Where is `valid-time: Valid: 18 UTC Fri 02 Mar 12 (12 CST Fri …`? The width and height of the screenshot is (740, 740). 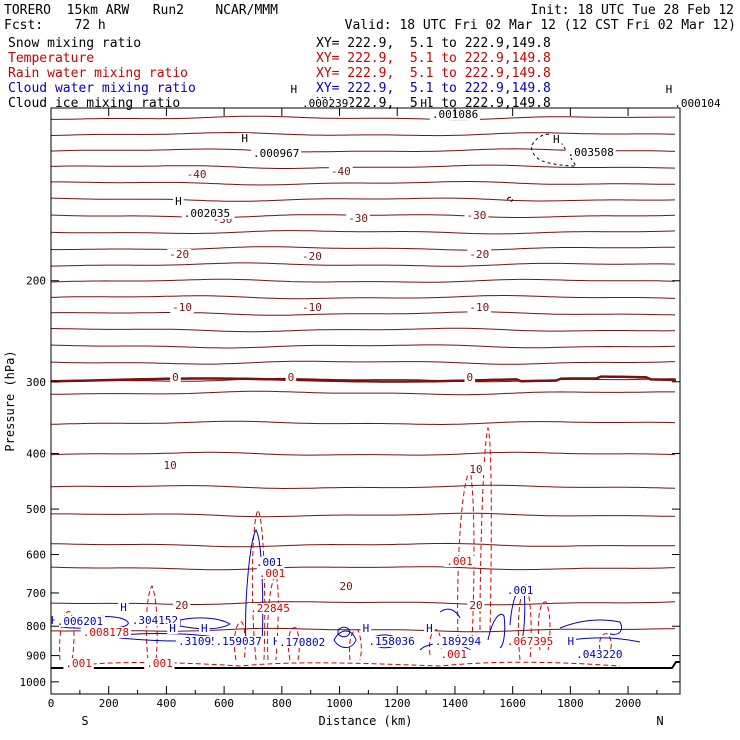
valid-time: Valid: 18 UTC Fri 02 Mar 12 (12 CST Fri … is located at coordinates (540, 25).